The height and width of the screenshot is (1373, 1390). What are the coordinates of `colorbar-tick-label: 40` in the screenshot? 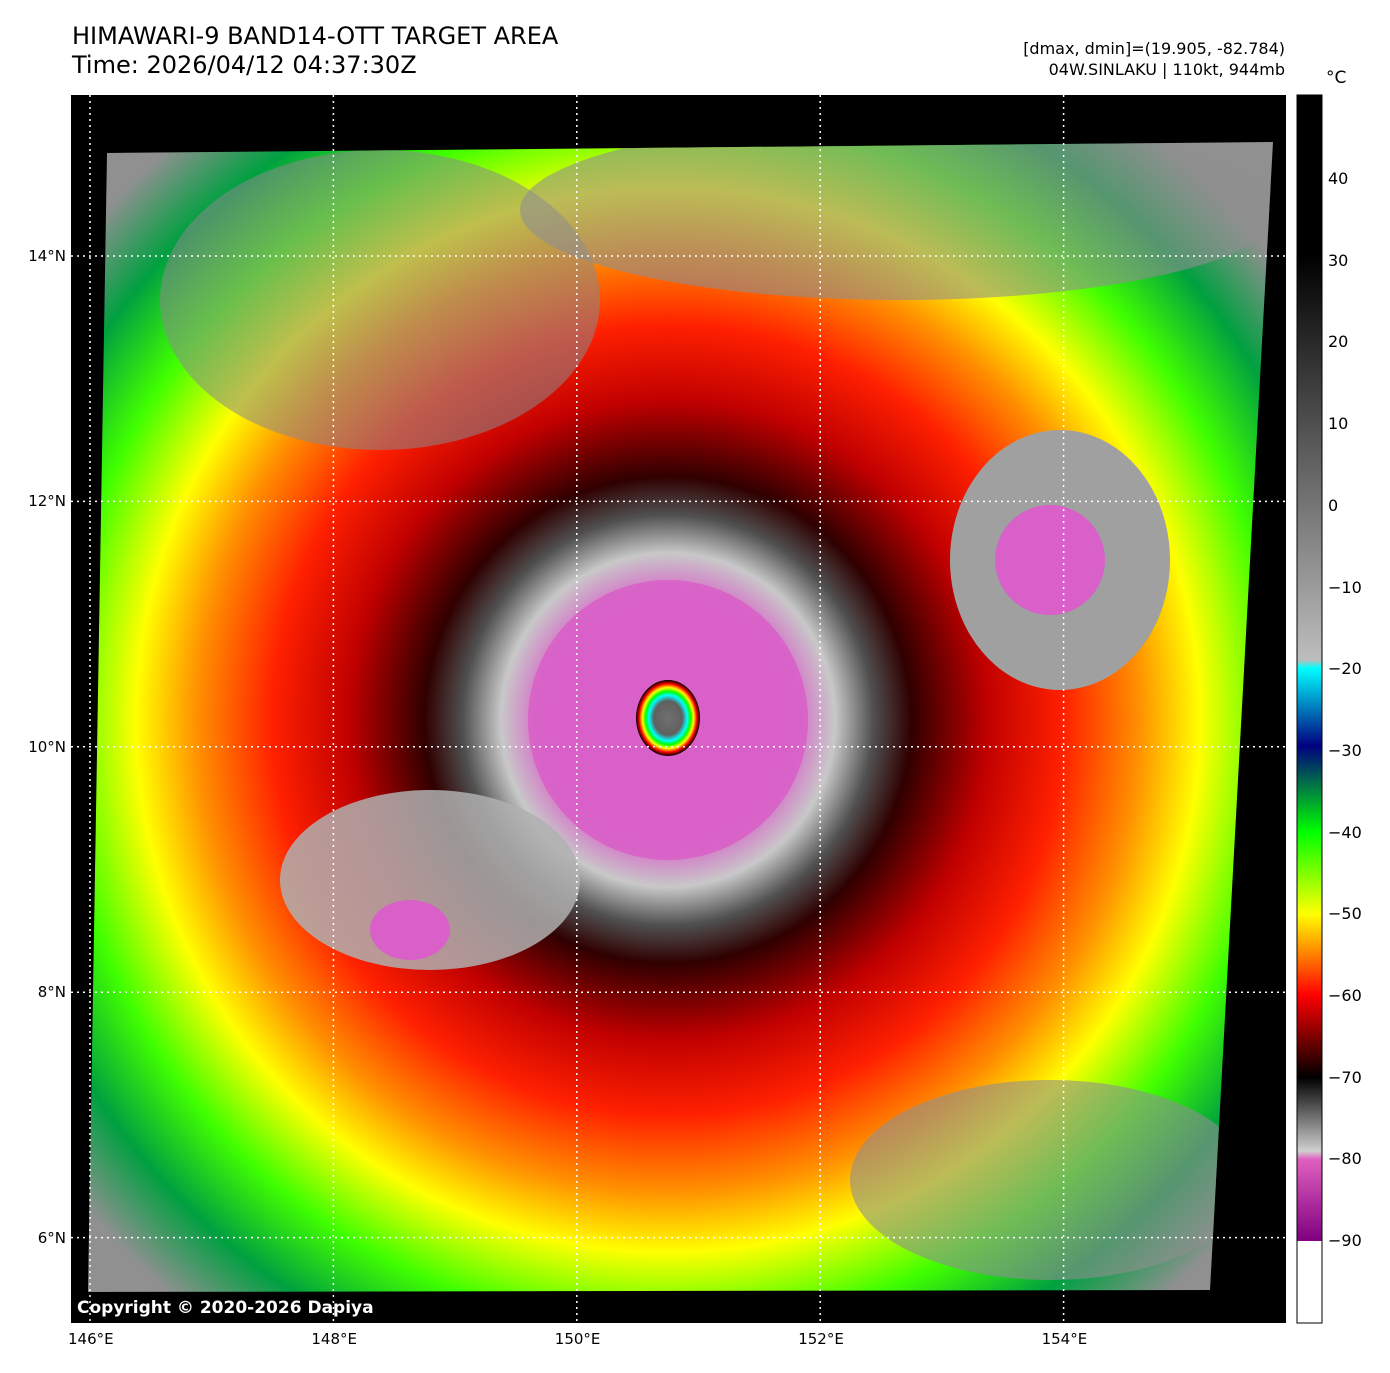 It's located at (1338, 178).